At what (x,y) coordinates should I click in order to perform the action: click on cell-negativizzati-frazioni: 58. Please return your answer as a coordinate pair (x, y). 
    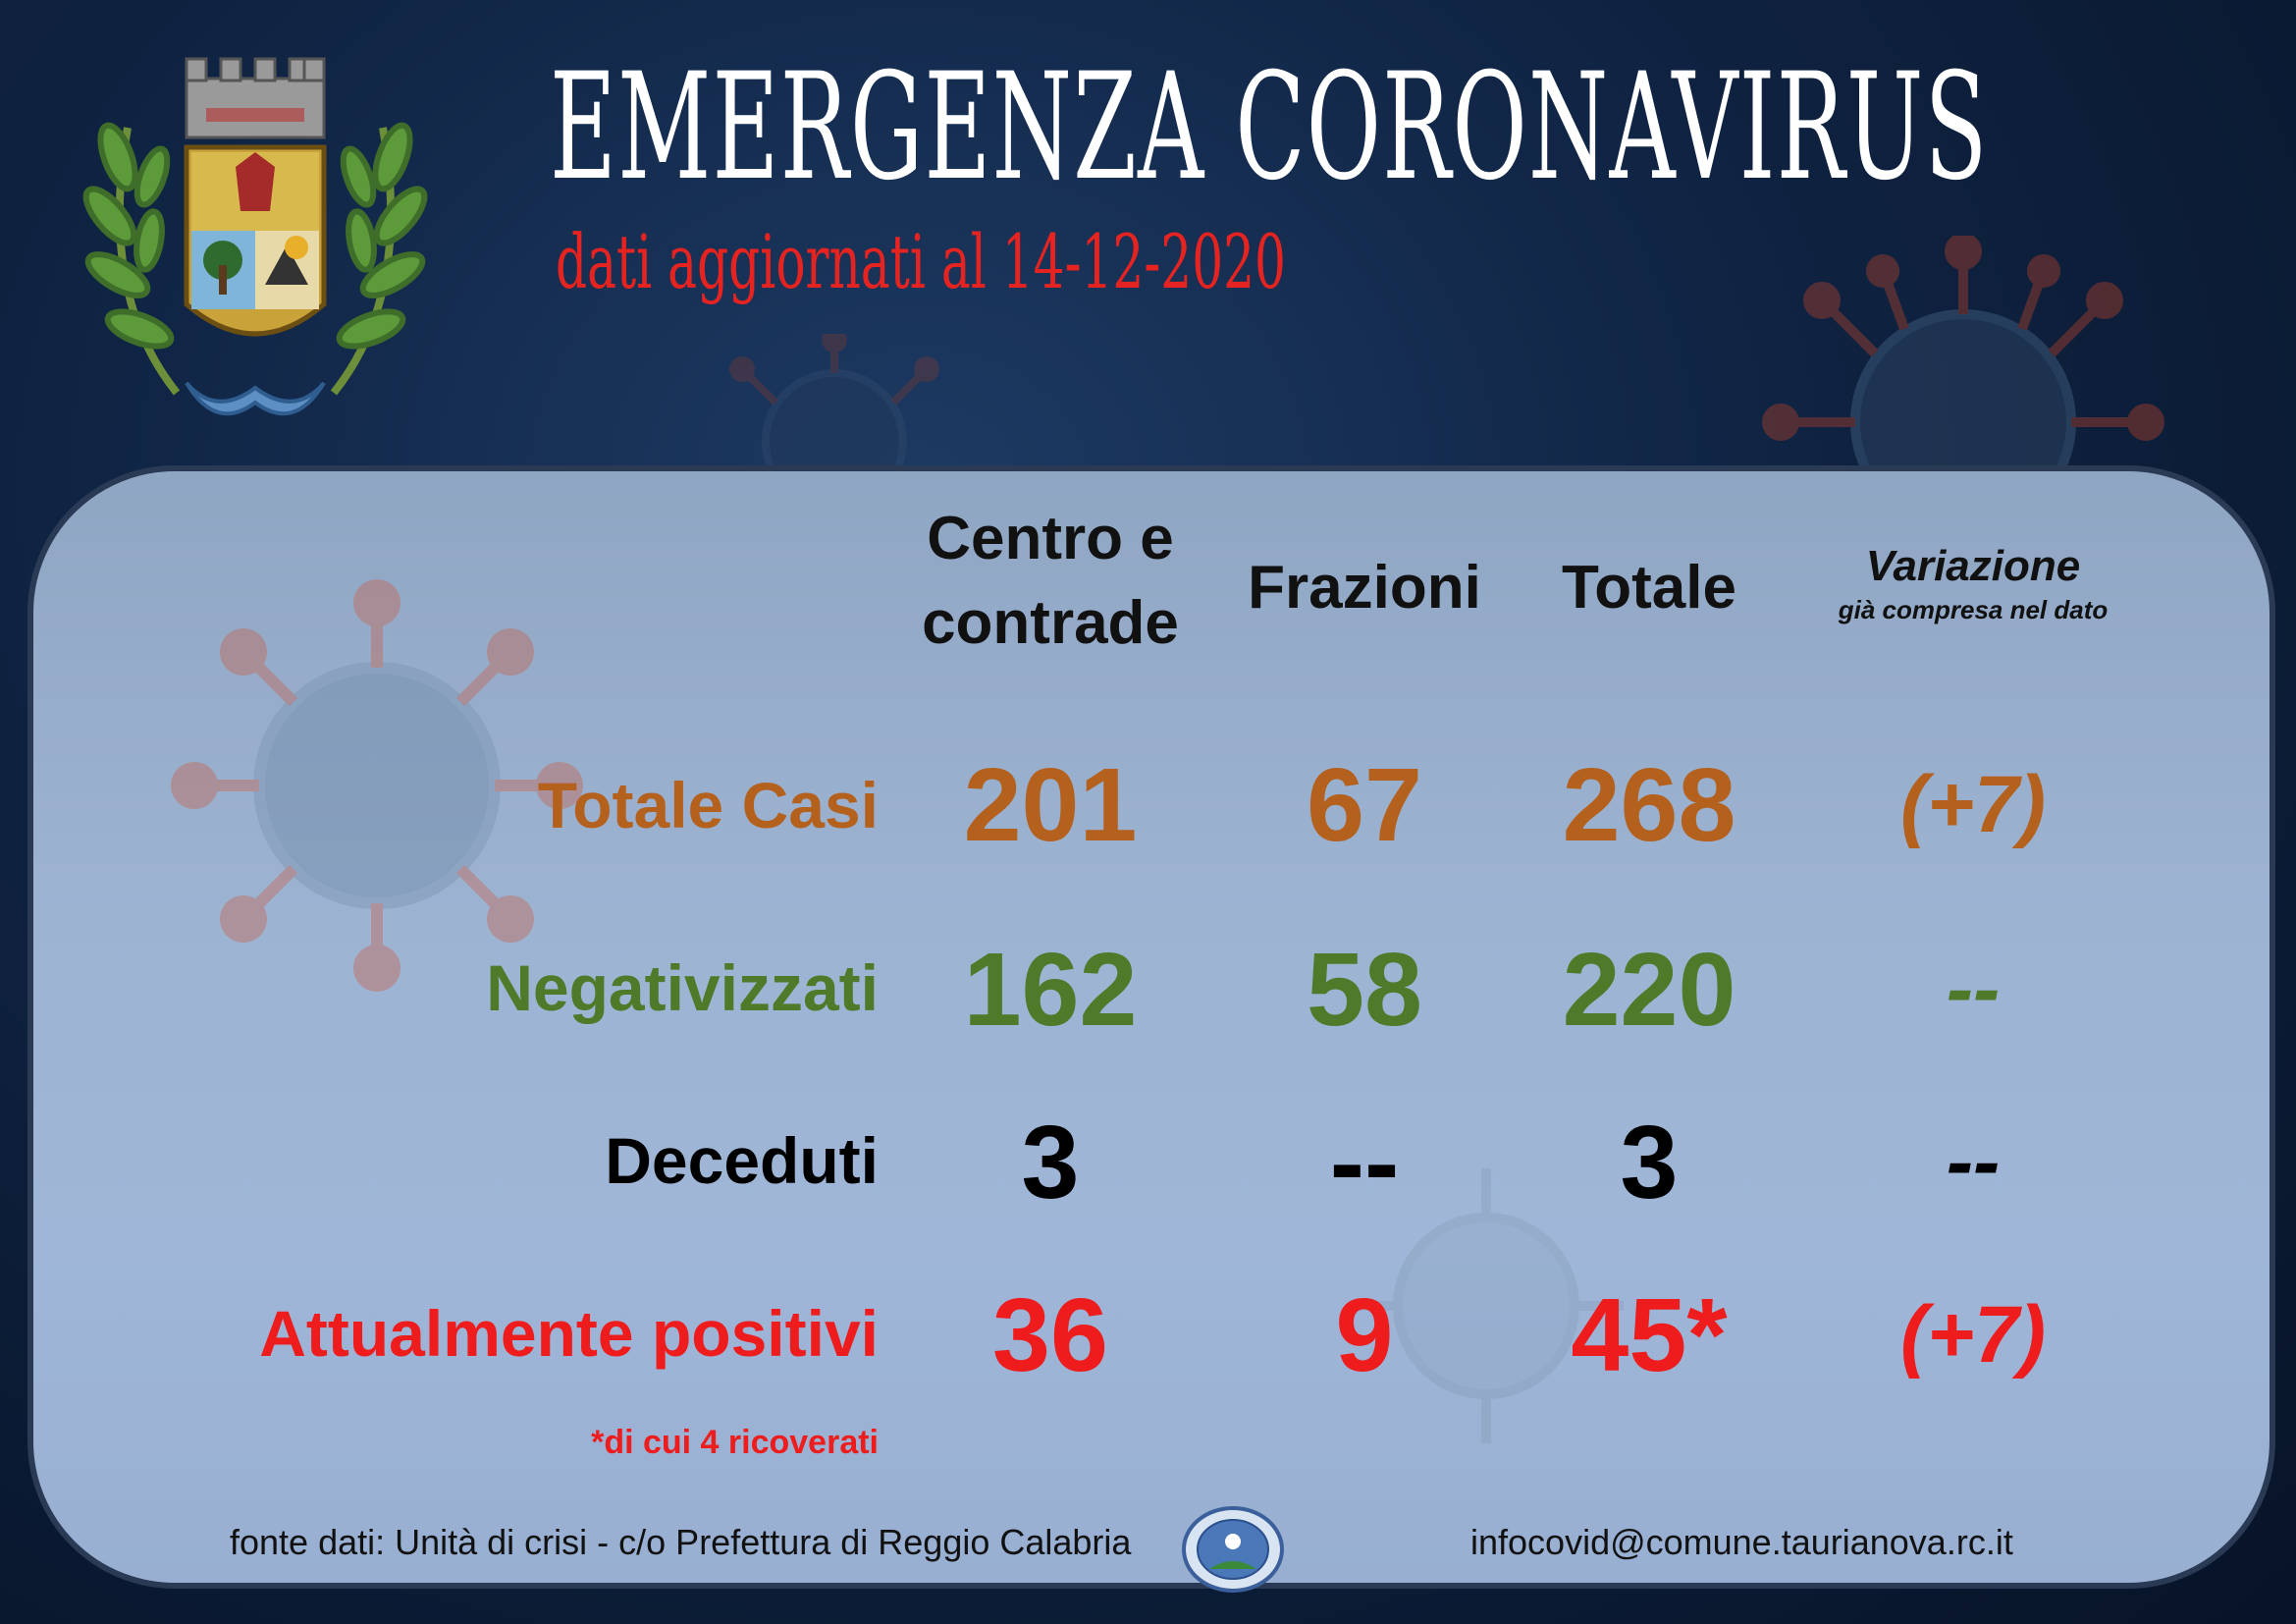
    Looking at the image, I should click on (1364, 990).